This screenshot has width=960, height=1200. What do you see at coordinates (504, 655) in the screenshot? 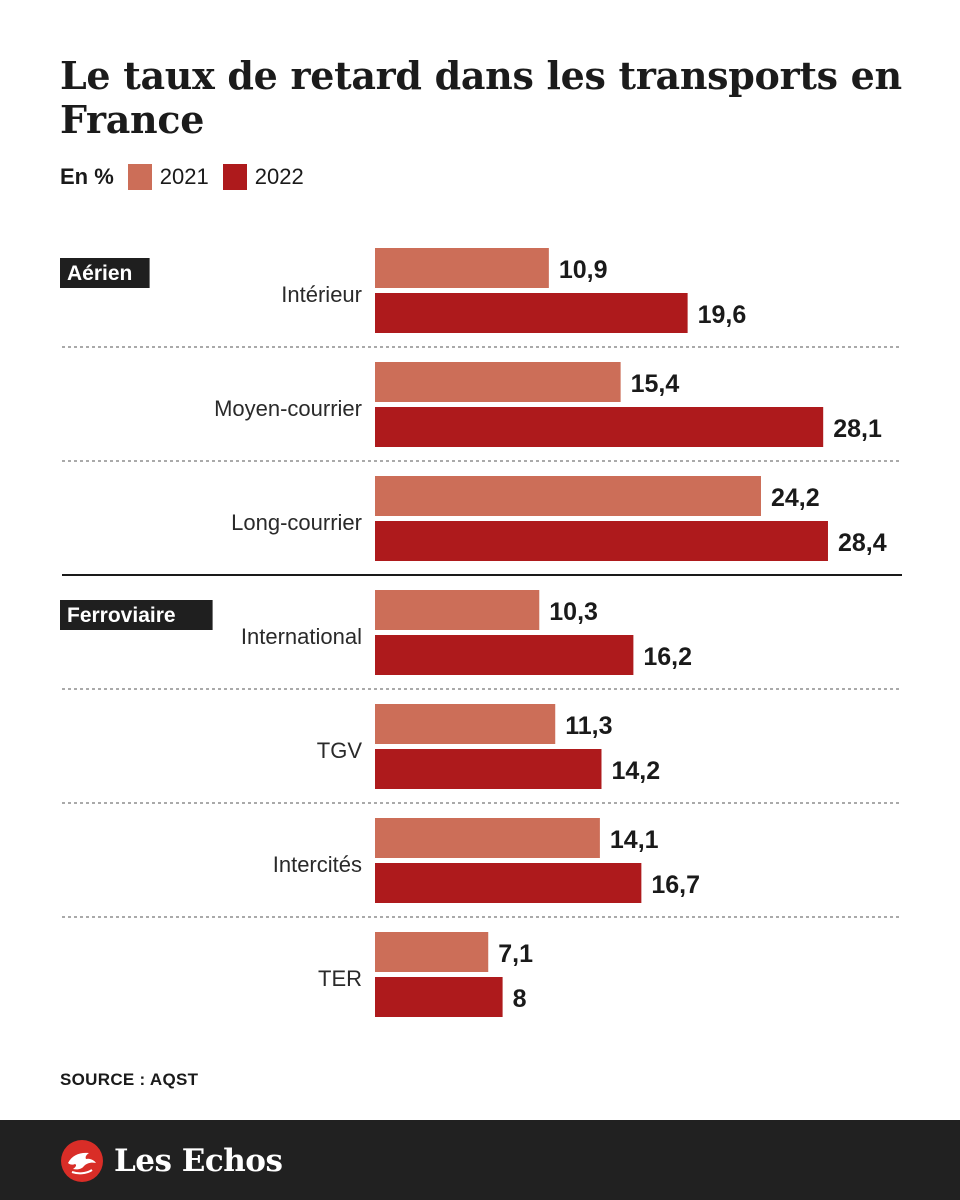
I see `bar-international-2022` at bounding box center [504, 655].